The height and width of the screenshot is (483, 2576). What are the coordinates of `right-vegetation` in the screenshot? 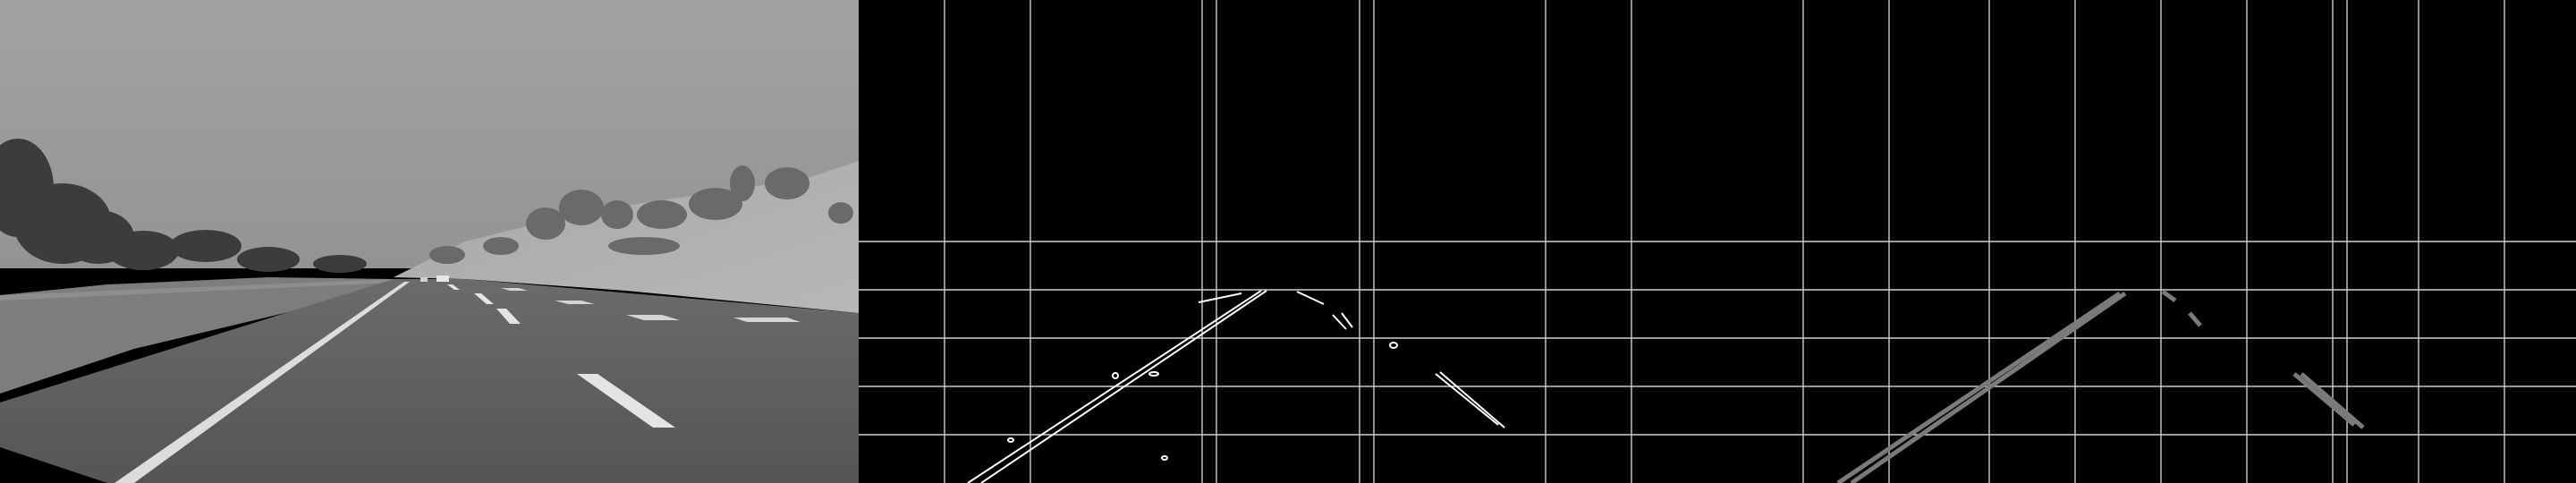 It's located at (641, 214).